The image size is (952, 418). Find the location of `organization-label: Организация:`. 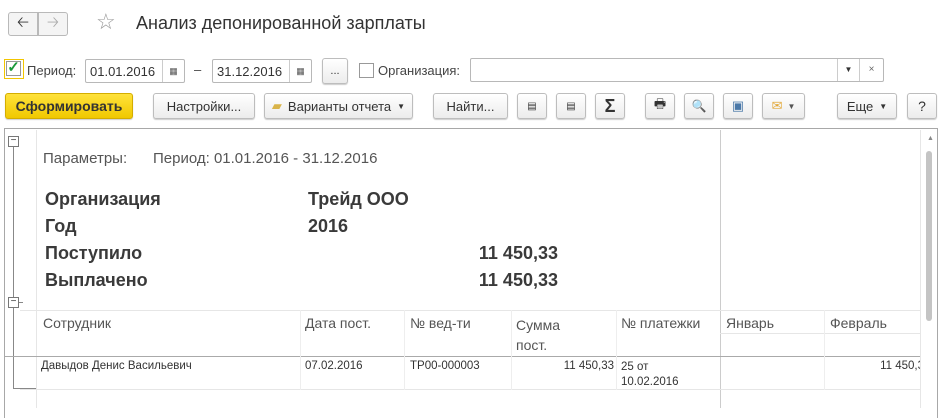

organization-label: Организация: is located at coordinates (419, 70).